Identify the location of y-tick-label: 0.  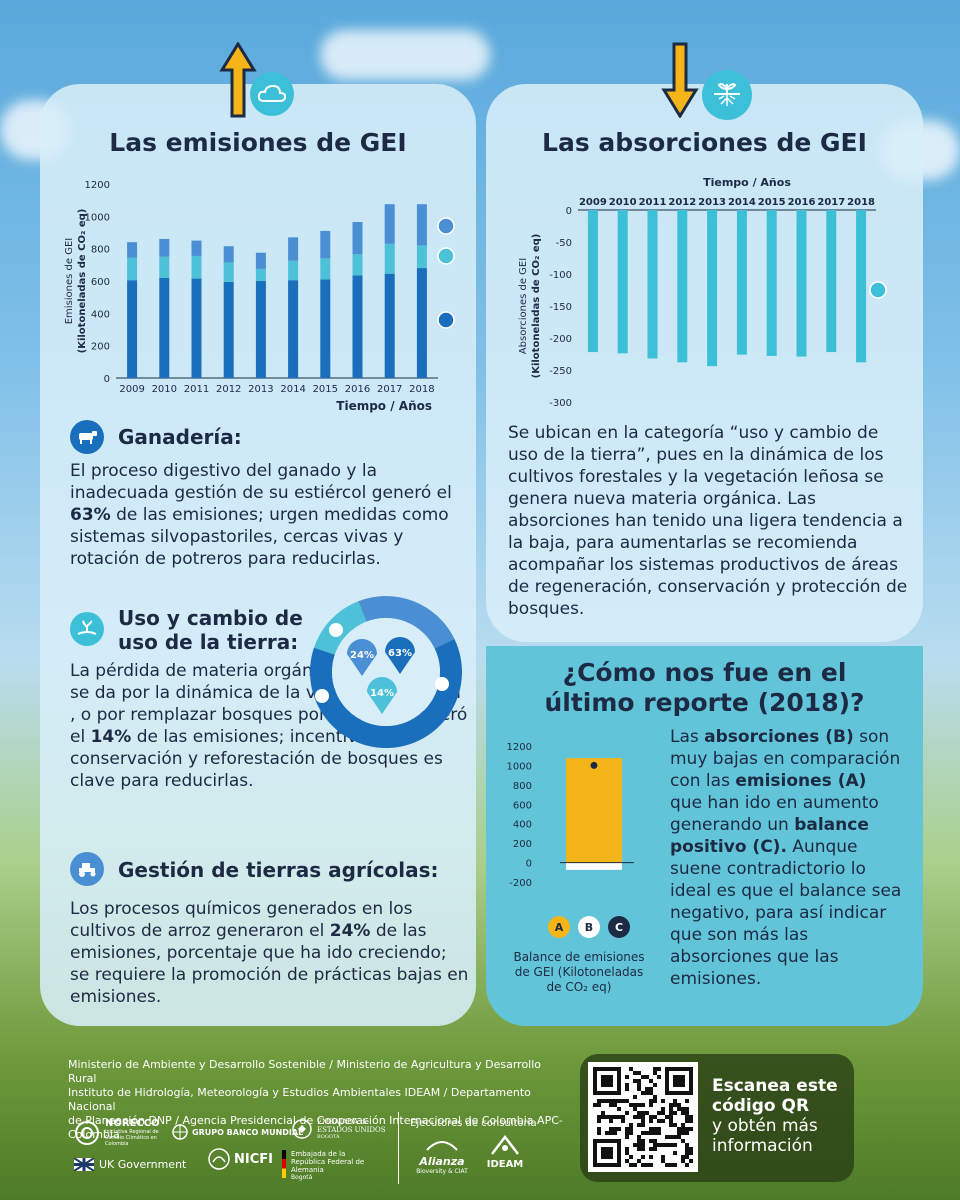
(569, 211).